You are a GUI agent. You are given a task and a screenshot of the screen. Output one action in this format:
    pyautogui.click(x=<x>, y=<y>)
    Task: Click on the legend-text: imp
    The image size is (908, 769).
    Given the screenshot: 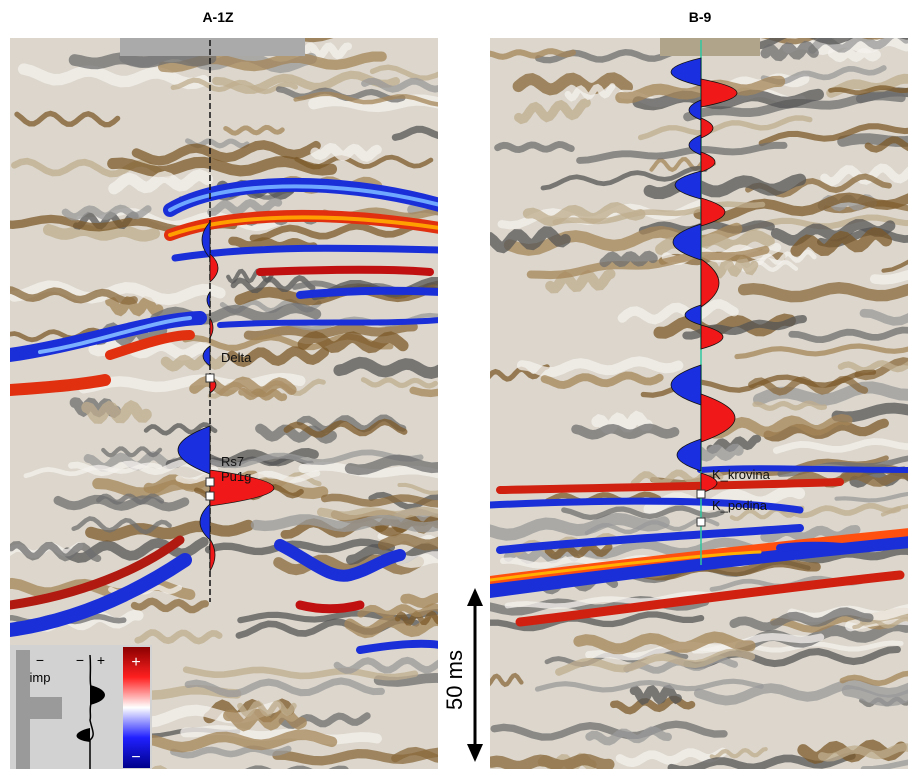 What is the action you would take?
    pyautogui.click(x=40, y=677)
    